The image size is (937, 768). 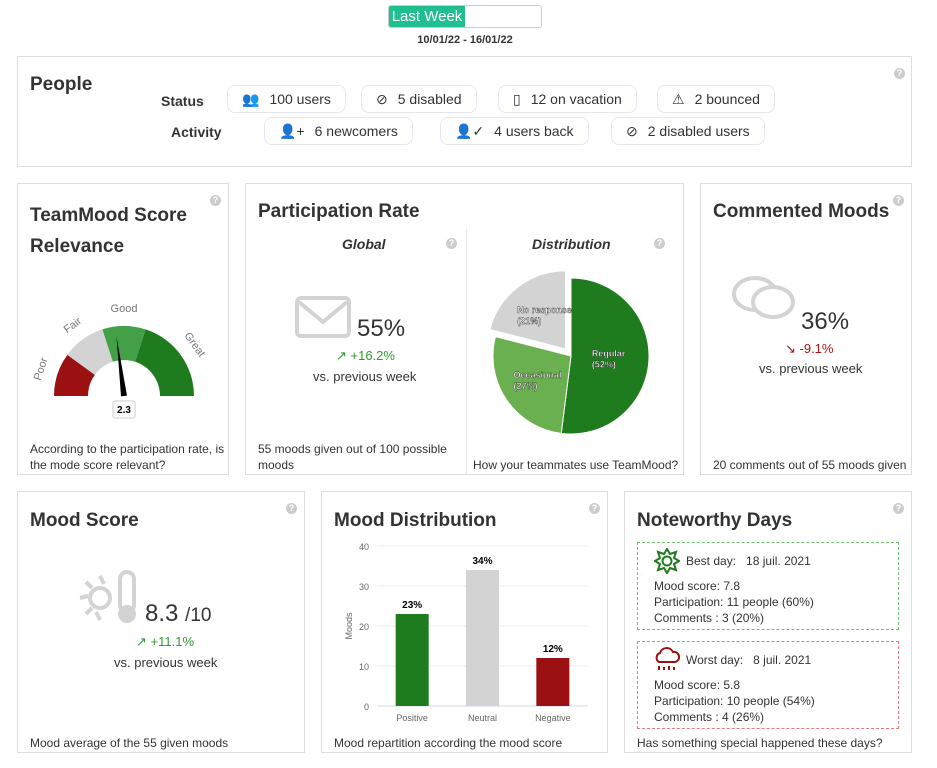 What do you see at coordinates (544, 315) in the screenshot?
I see `pie-label: No response (21%)` at bounding box center [544, 315].